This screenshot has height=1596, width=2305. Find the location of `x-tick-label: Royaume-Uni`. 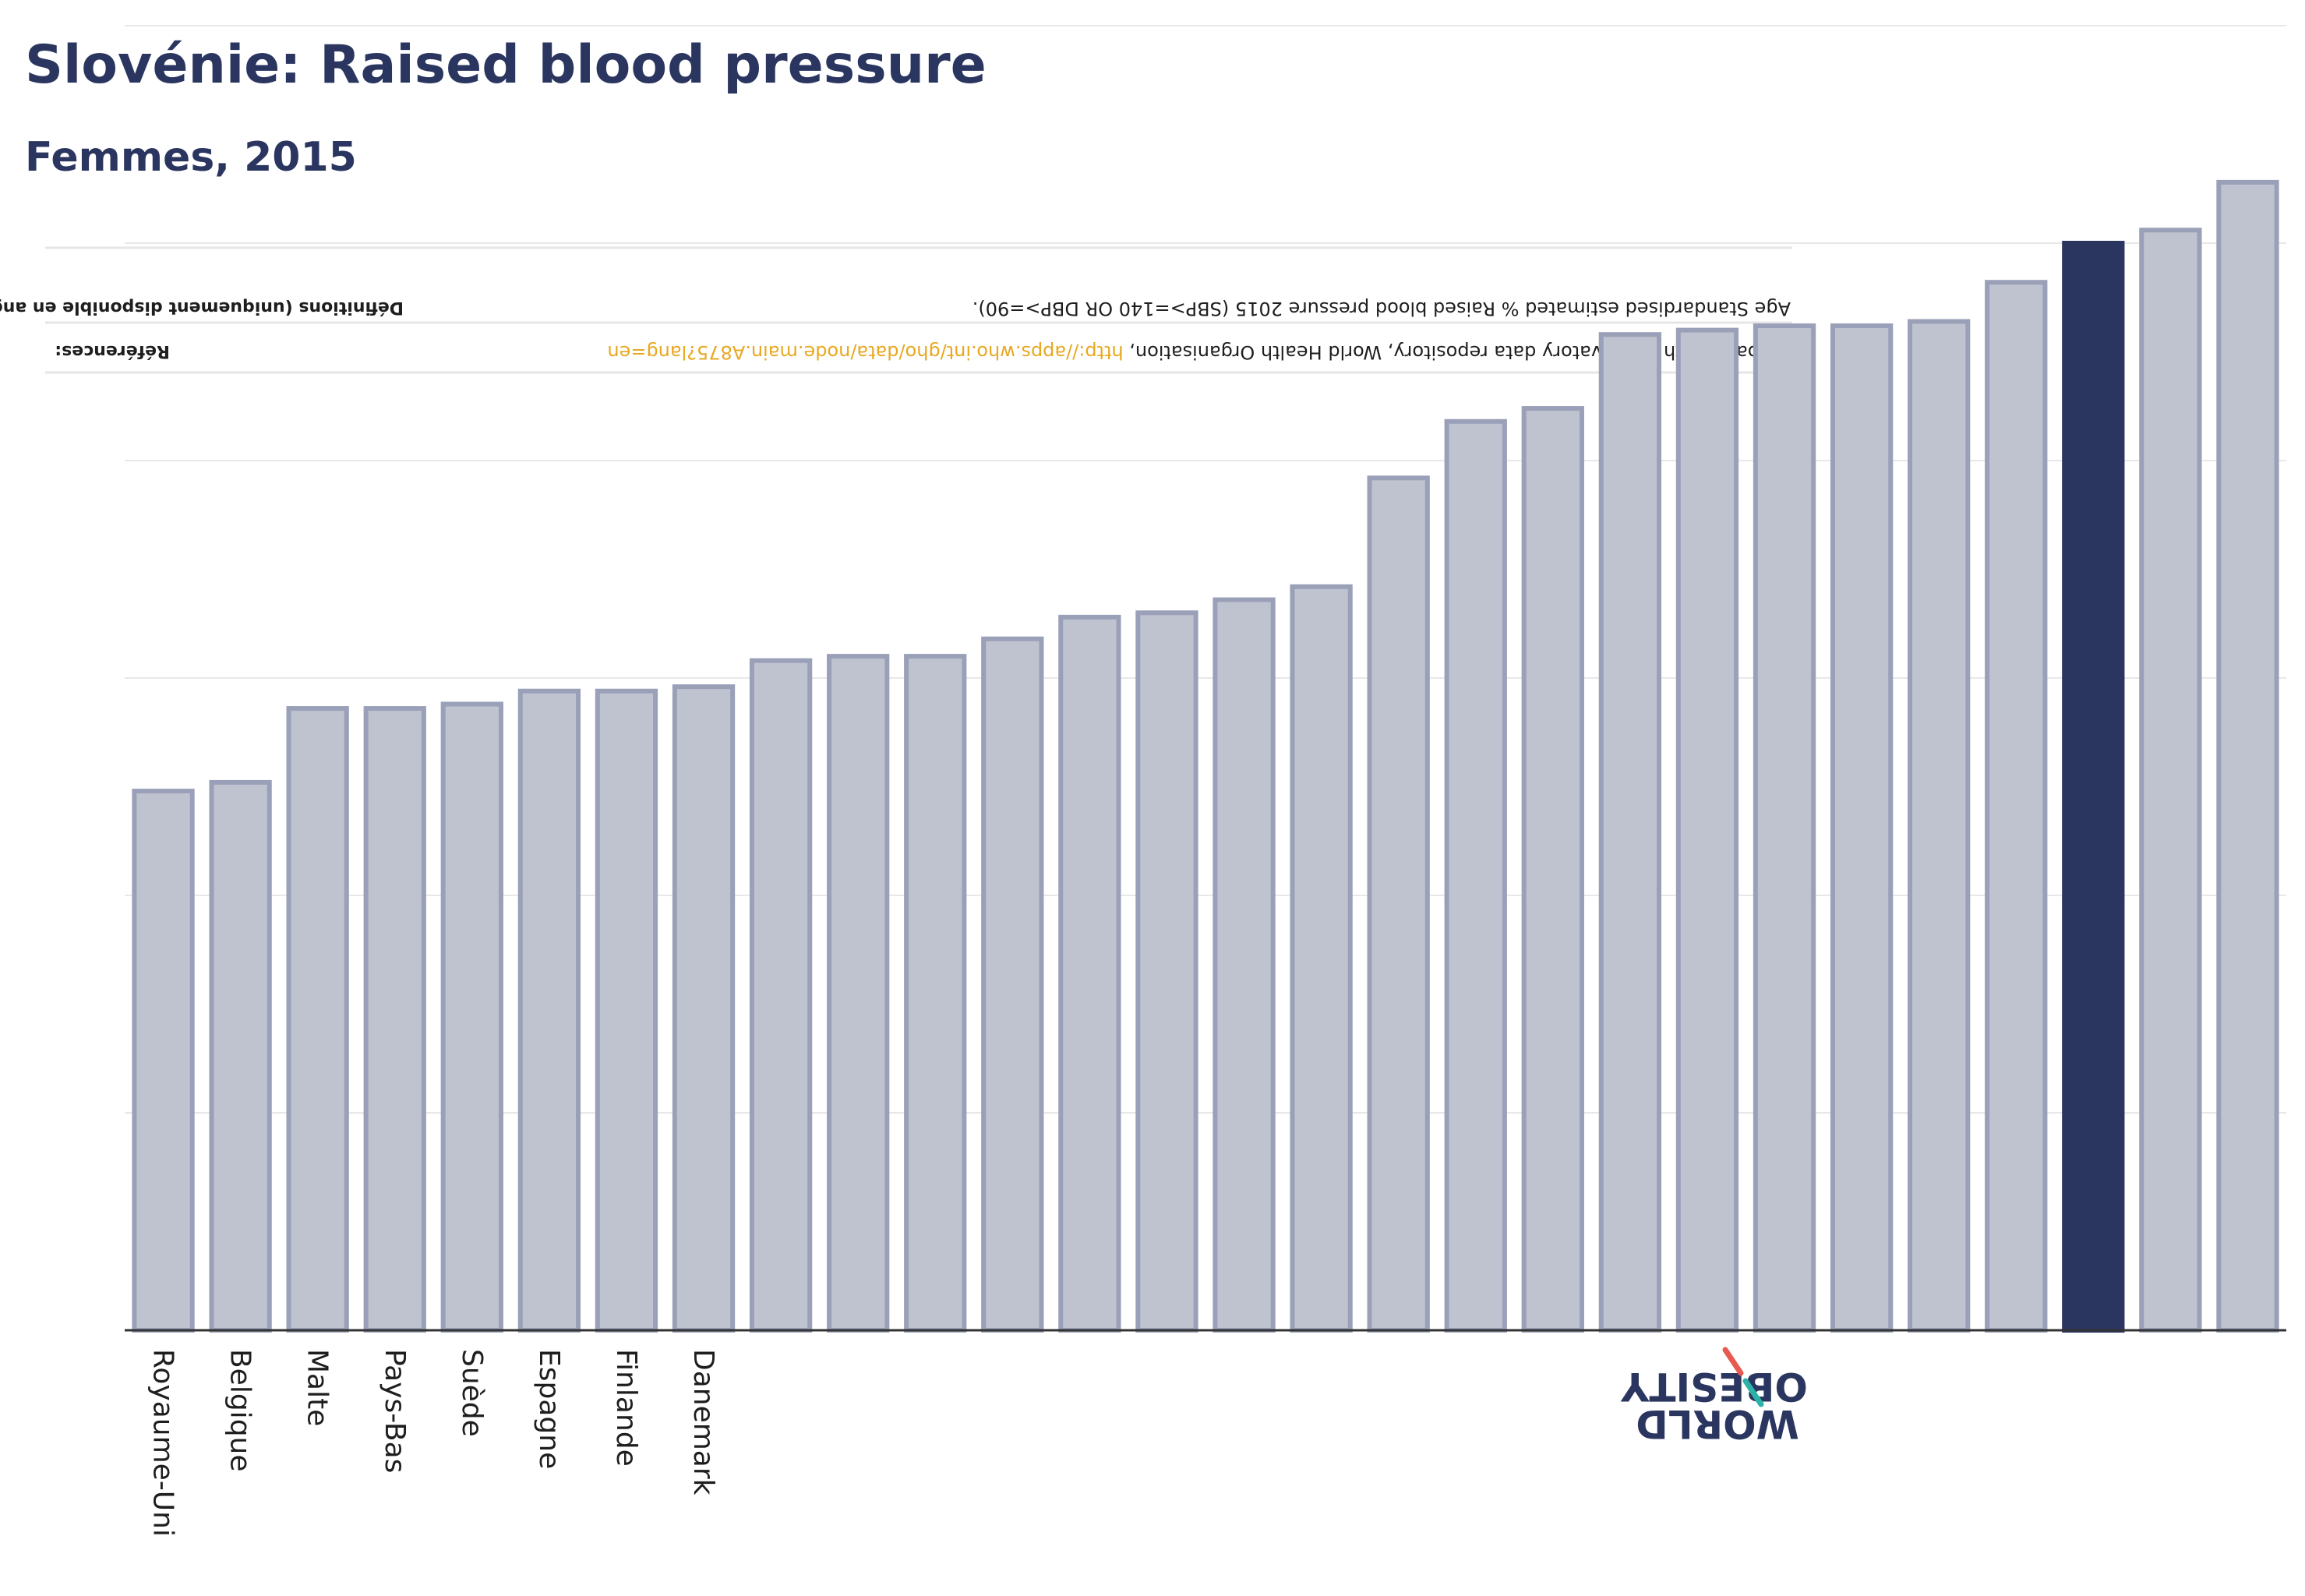

x-tick-label: Royaume-Uni is located at coordinates (163, 1443).